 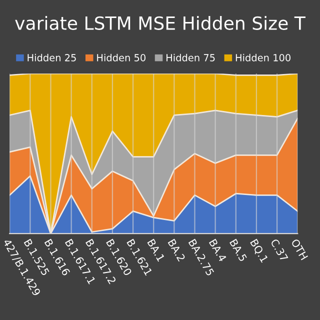 What do you see at coordinates (52, 58) in the screenshot?
I see `legend-label: Hidden 25` at bounding box center [52, 58].